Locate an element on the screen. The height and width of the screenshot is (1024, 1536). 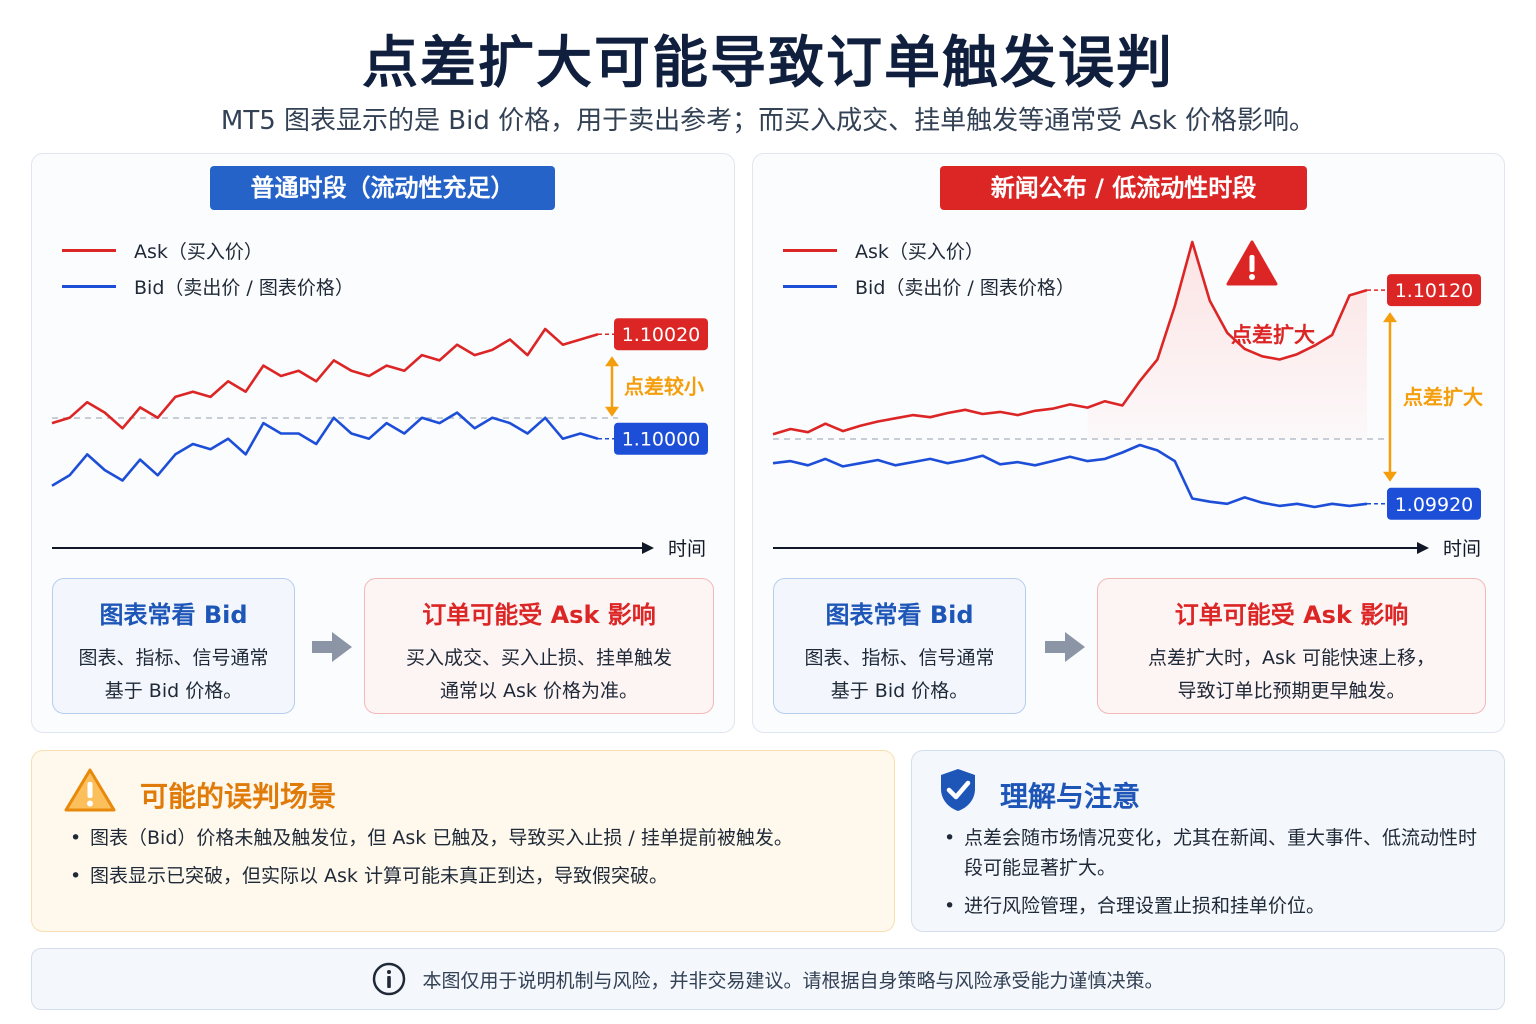
ask-box-line: 导致订单比预期更早触发。 is located at coordinates (1291, 691).